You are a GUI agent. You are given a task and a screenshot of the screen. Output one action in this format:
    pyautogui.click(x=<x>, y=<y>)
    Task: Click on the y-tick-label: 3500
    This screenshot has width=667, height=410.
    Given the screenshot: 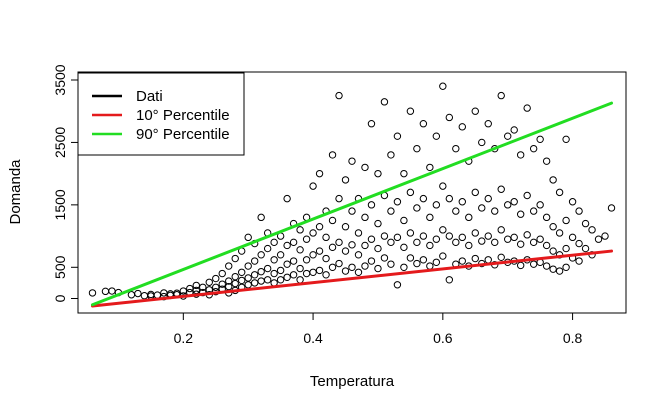 What is the action you would take?
    pyautogui.click(x=60, y=79)
    